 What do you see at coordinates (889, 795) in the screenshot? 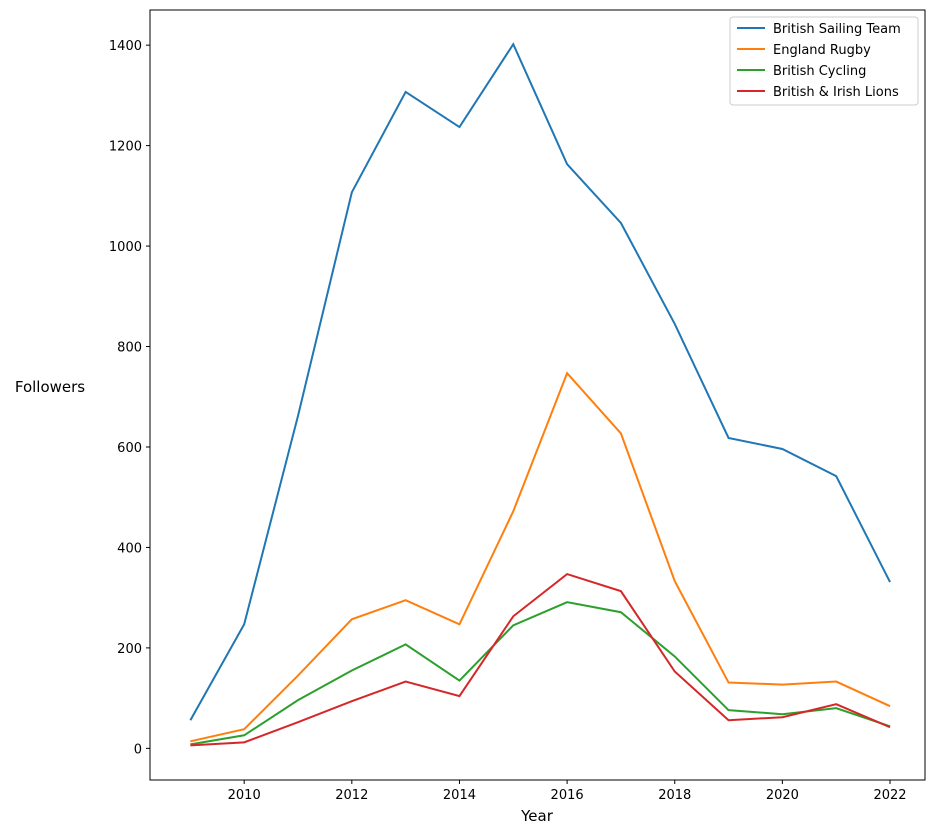
I see `x-tick-label: 2022` at bounding box center [889, 795].